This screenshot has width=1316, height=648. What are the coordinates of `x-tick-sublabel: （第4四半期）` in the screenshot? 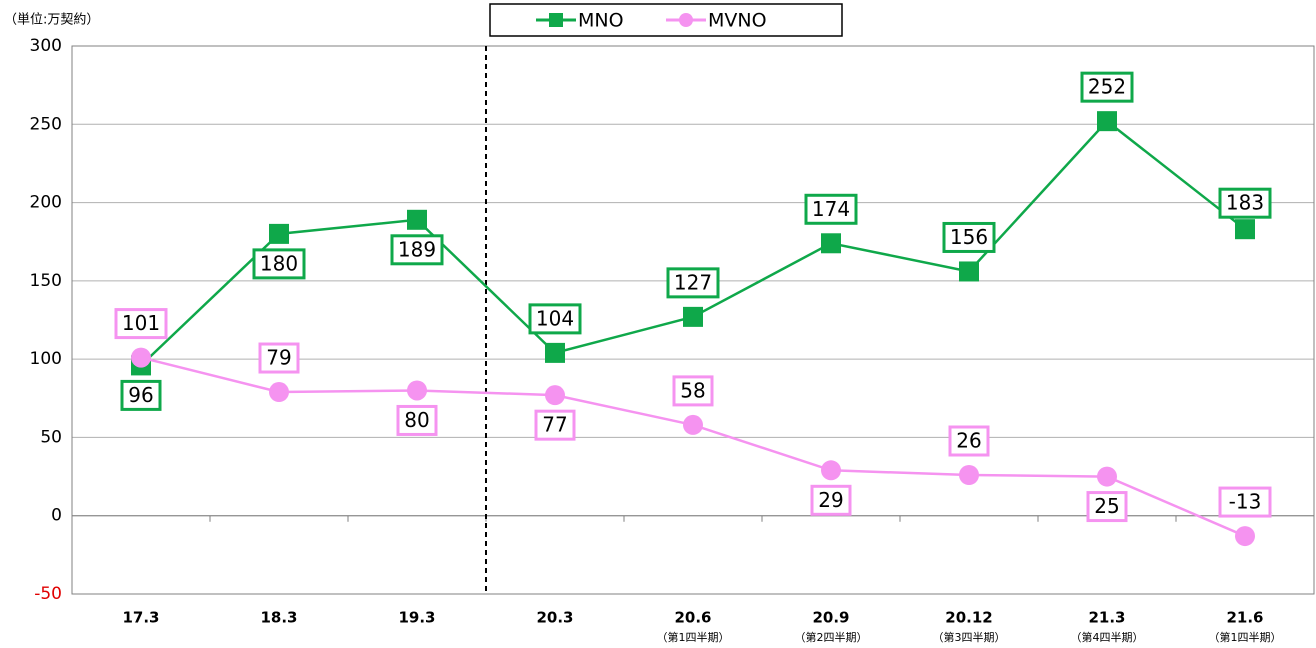 It's located at (1107, 637).